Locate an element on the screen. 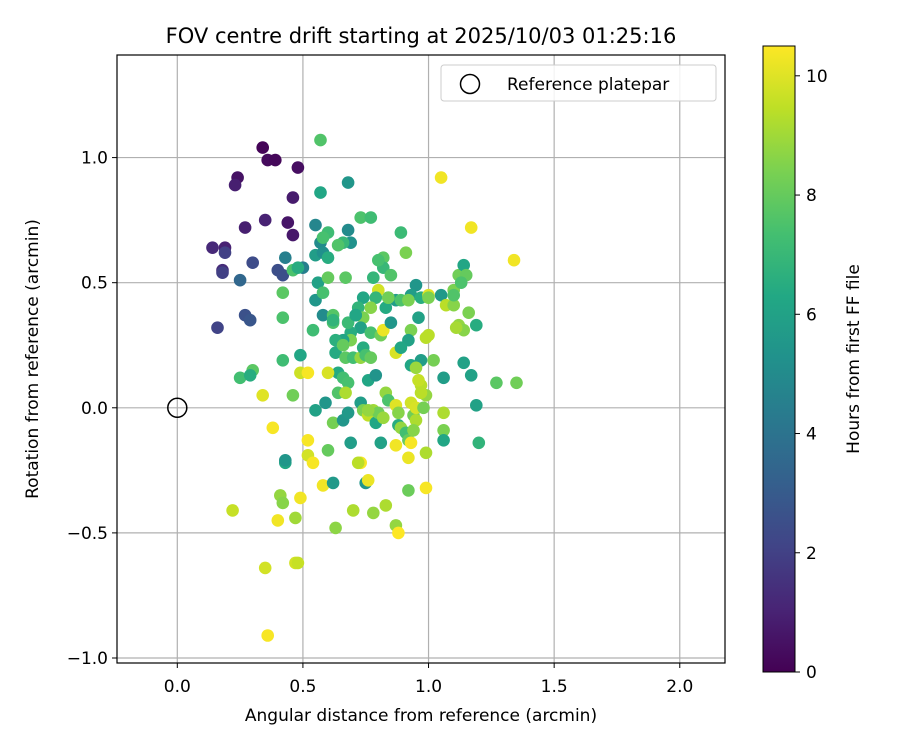 The height and width of the screenshot is (750, 900). reference-platepar-marker is located at coordinates (177, 408).